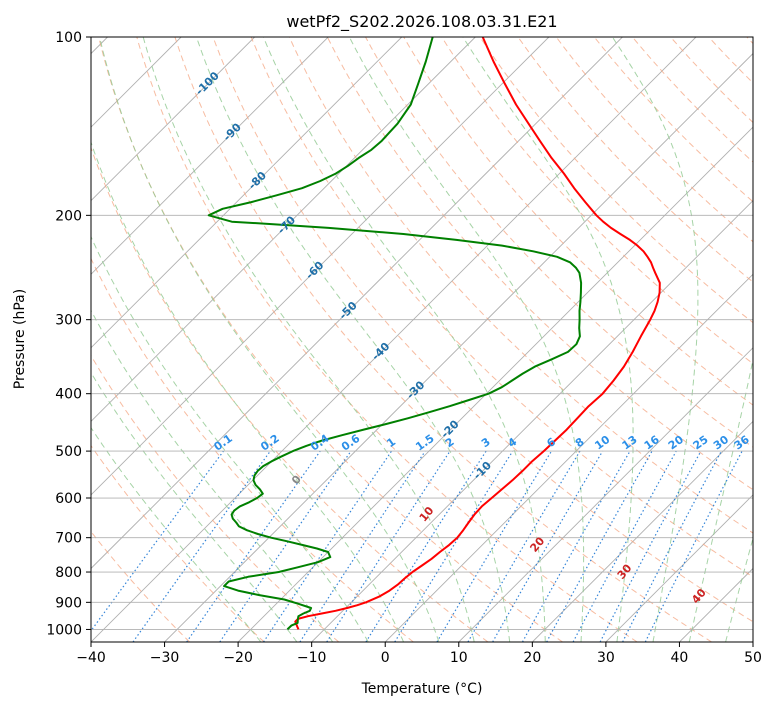 The width and height of the screenshot is (775, 708). I want to click on y-tick-label: 400, so click(68, 395).